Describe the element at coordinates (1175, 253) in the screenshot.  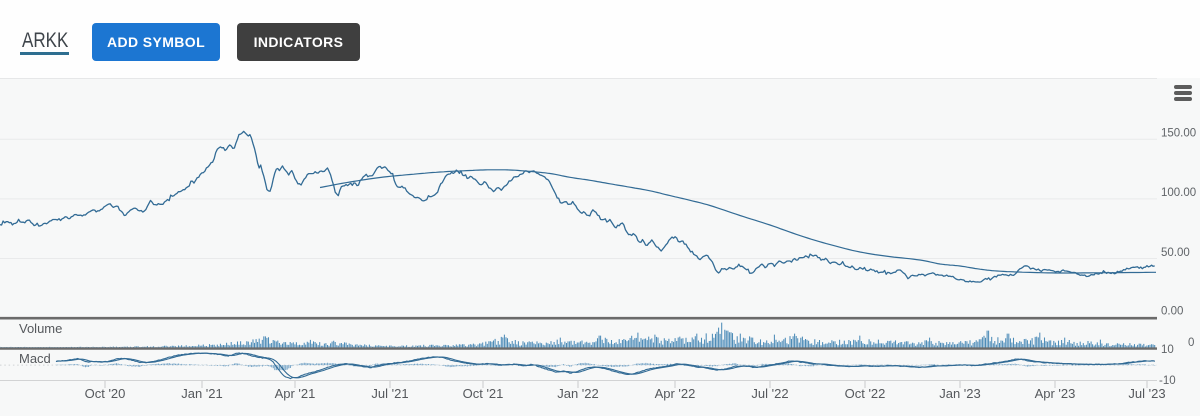
I see `svg-text: 50.00` at that location.